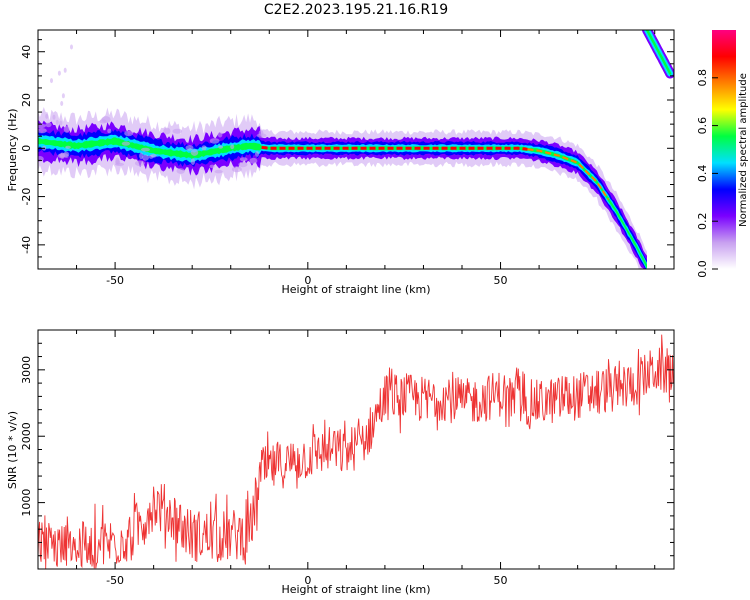 The image size is (750, 600). Describe the element at coordinates (702, 126) in the screenshot. I see `colorbar-tick-label: 0.6` at that location.